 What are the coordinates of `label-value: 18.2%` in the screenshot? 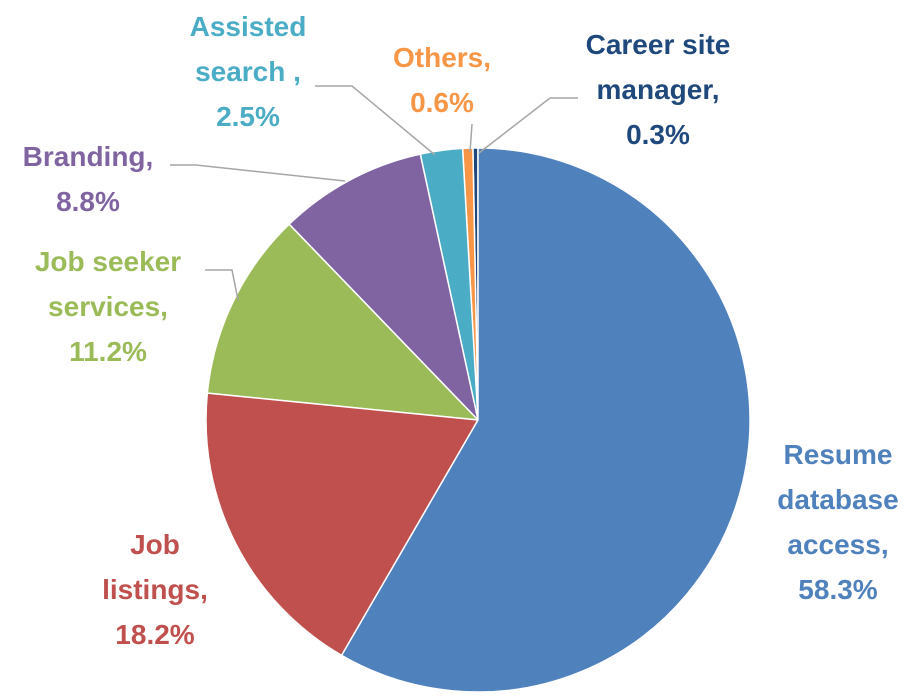 It's located at (155, 634).